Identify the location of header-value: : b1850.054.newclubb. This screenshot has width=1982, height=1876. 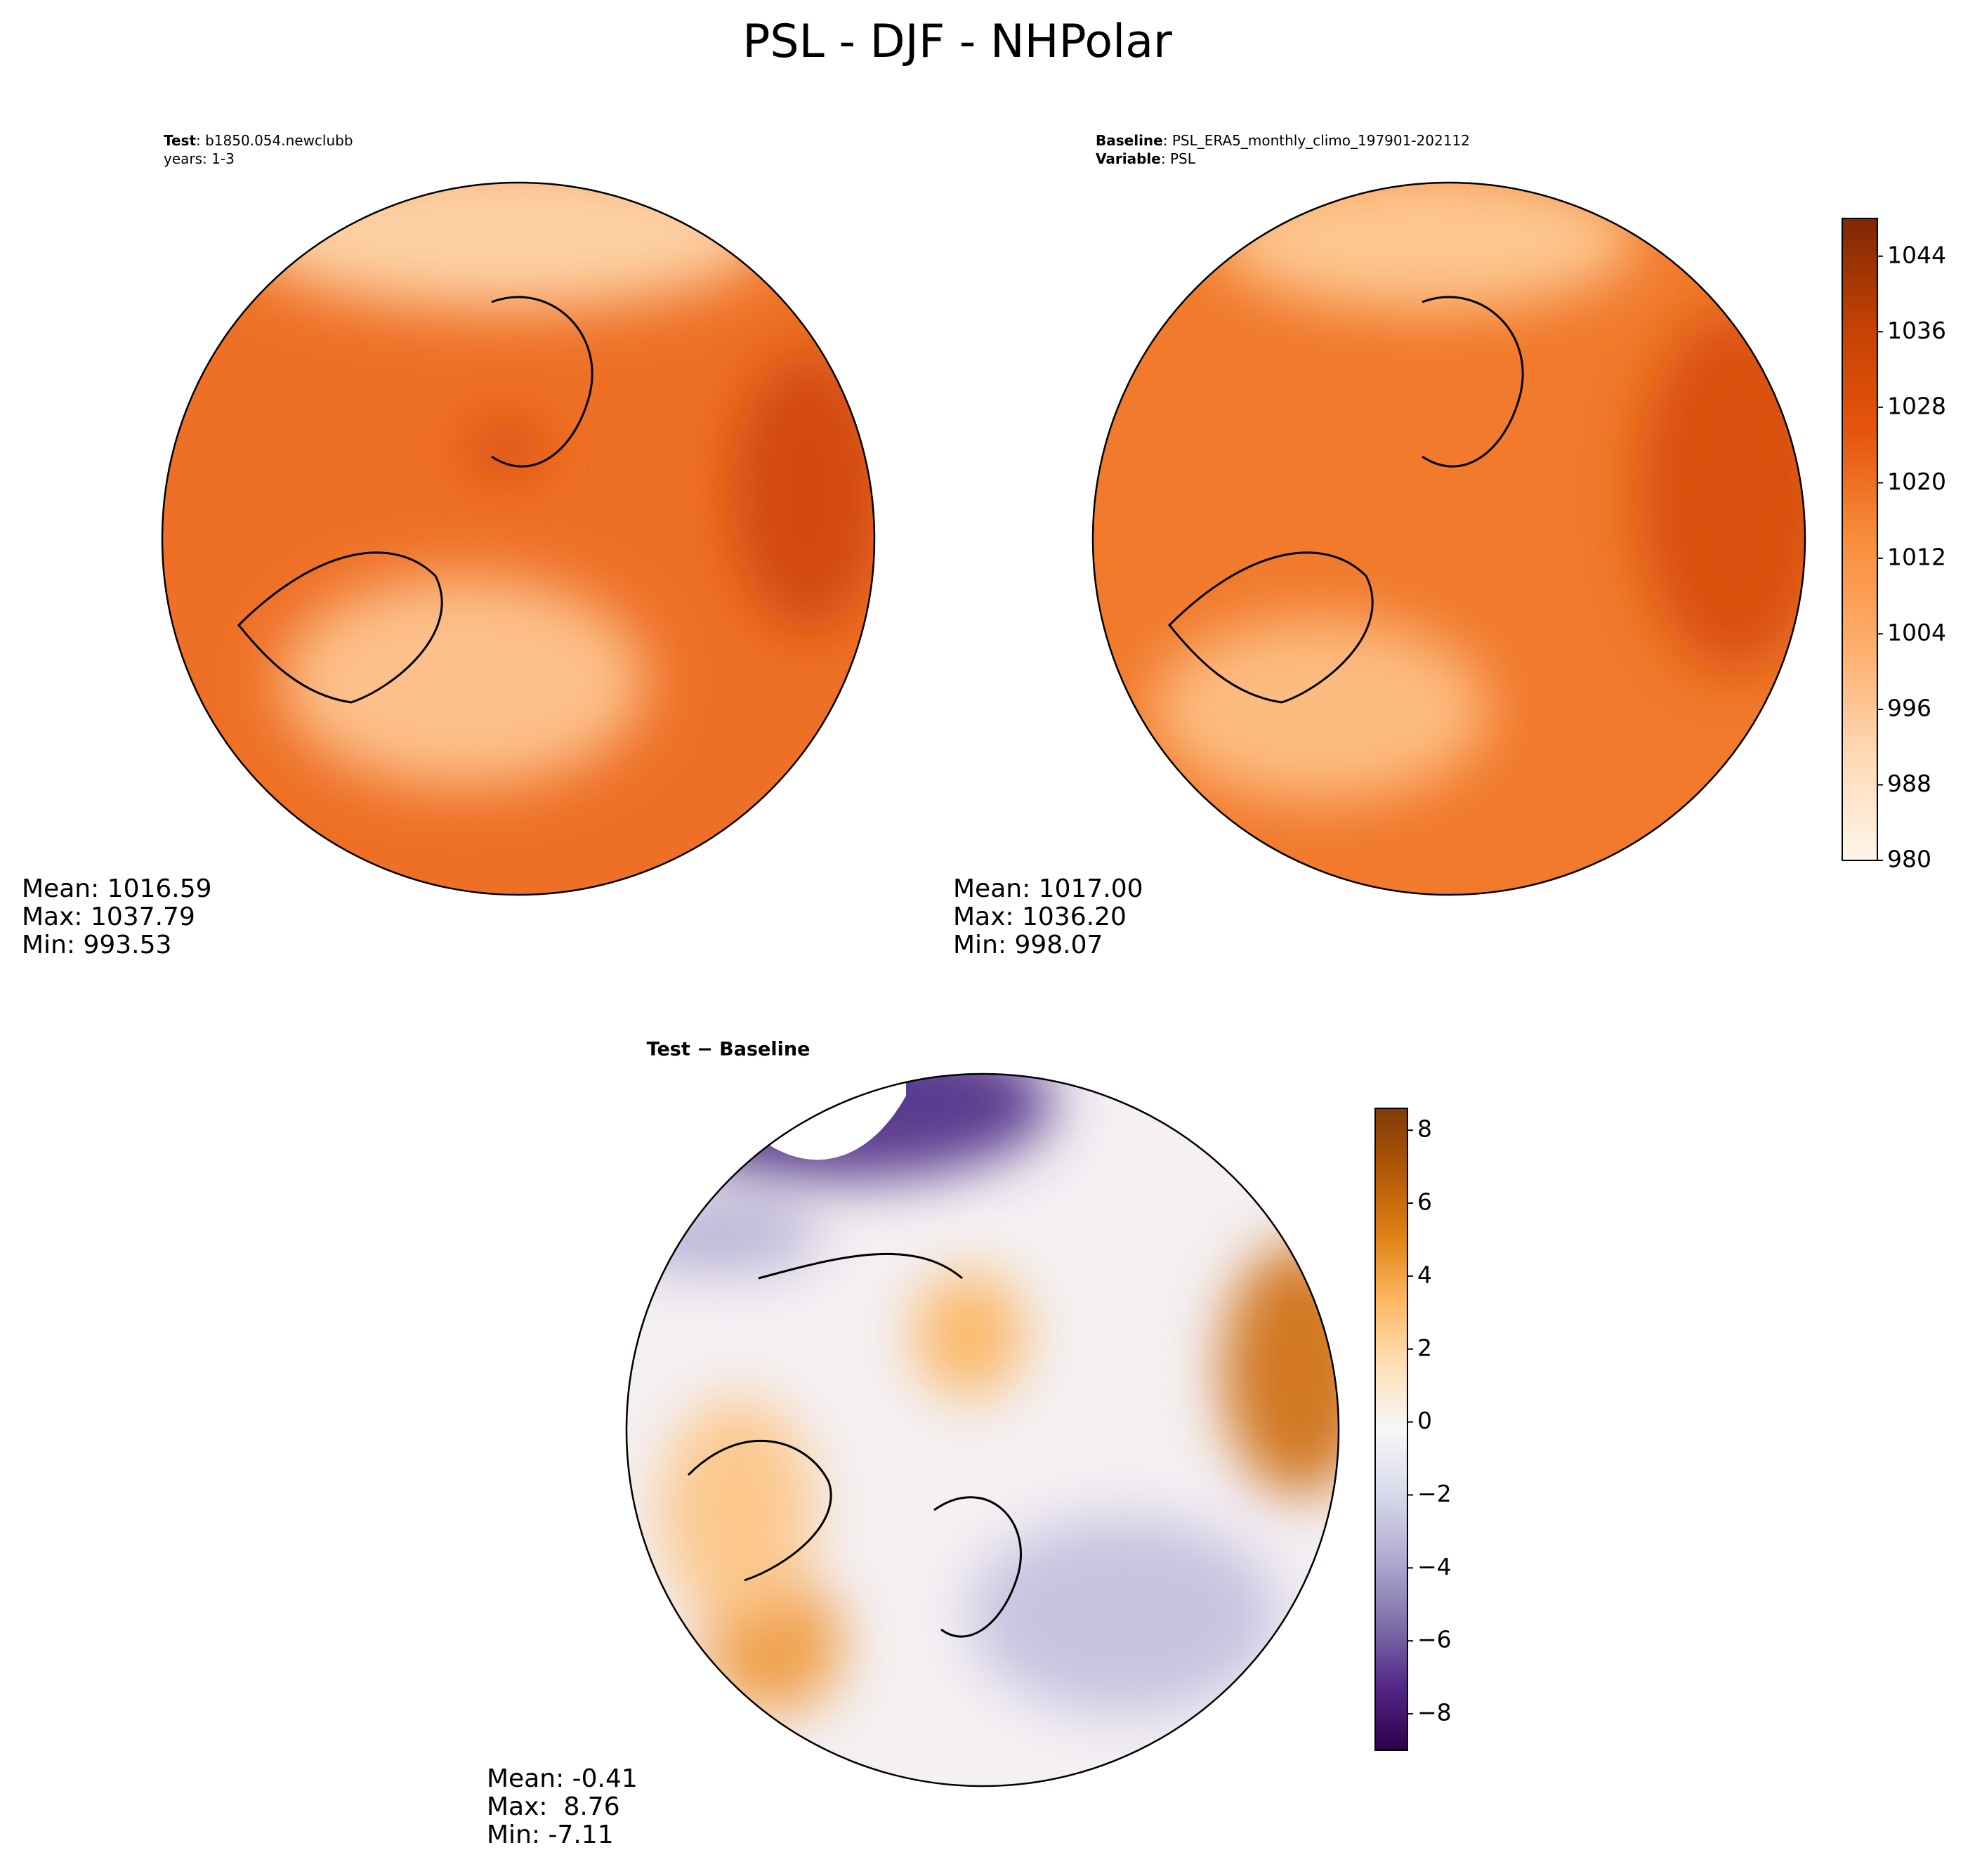
(274, 140).